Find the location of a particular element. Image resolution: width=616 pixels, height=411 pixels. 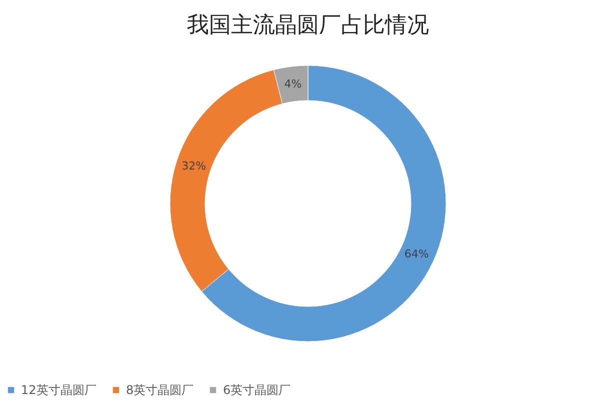

data-label: 4% is located at coordinates (293, 83).